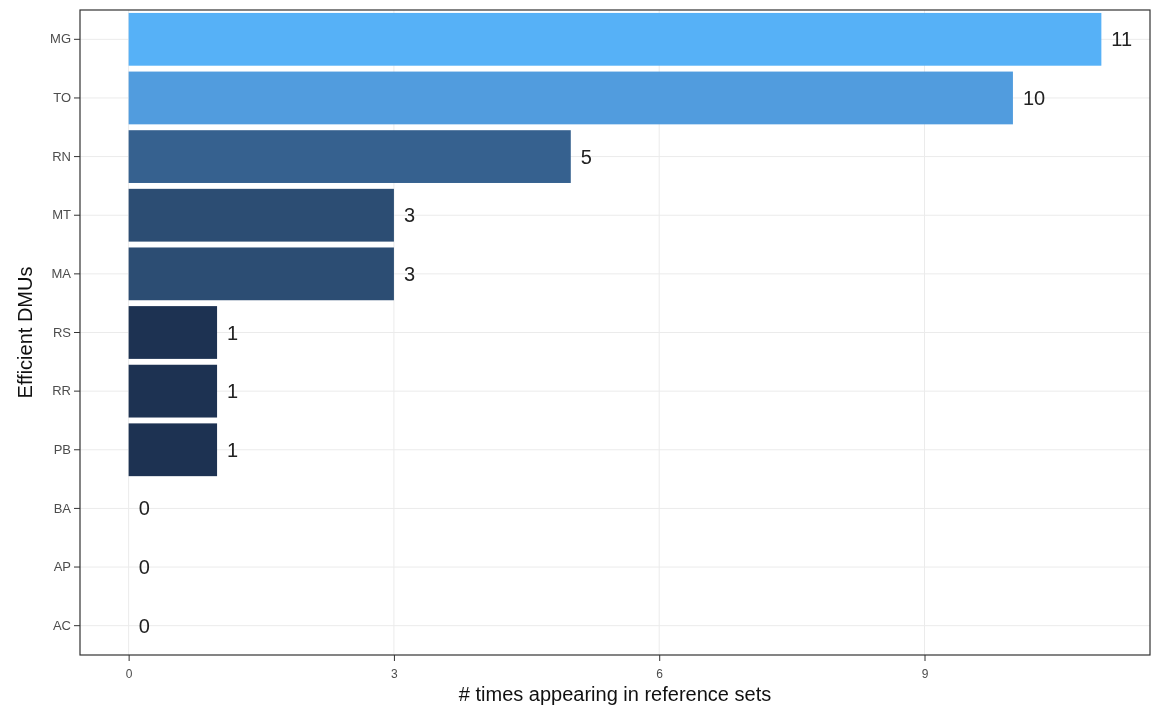 This screenshot has height=717, width=1164. I want to click on y-tick-label: MG, so click(60, 39).